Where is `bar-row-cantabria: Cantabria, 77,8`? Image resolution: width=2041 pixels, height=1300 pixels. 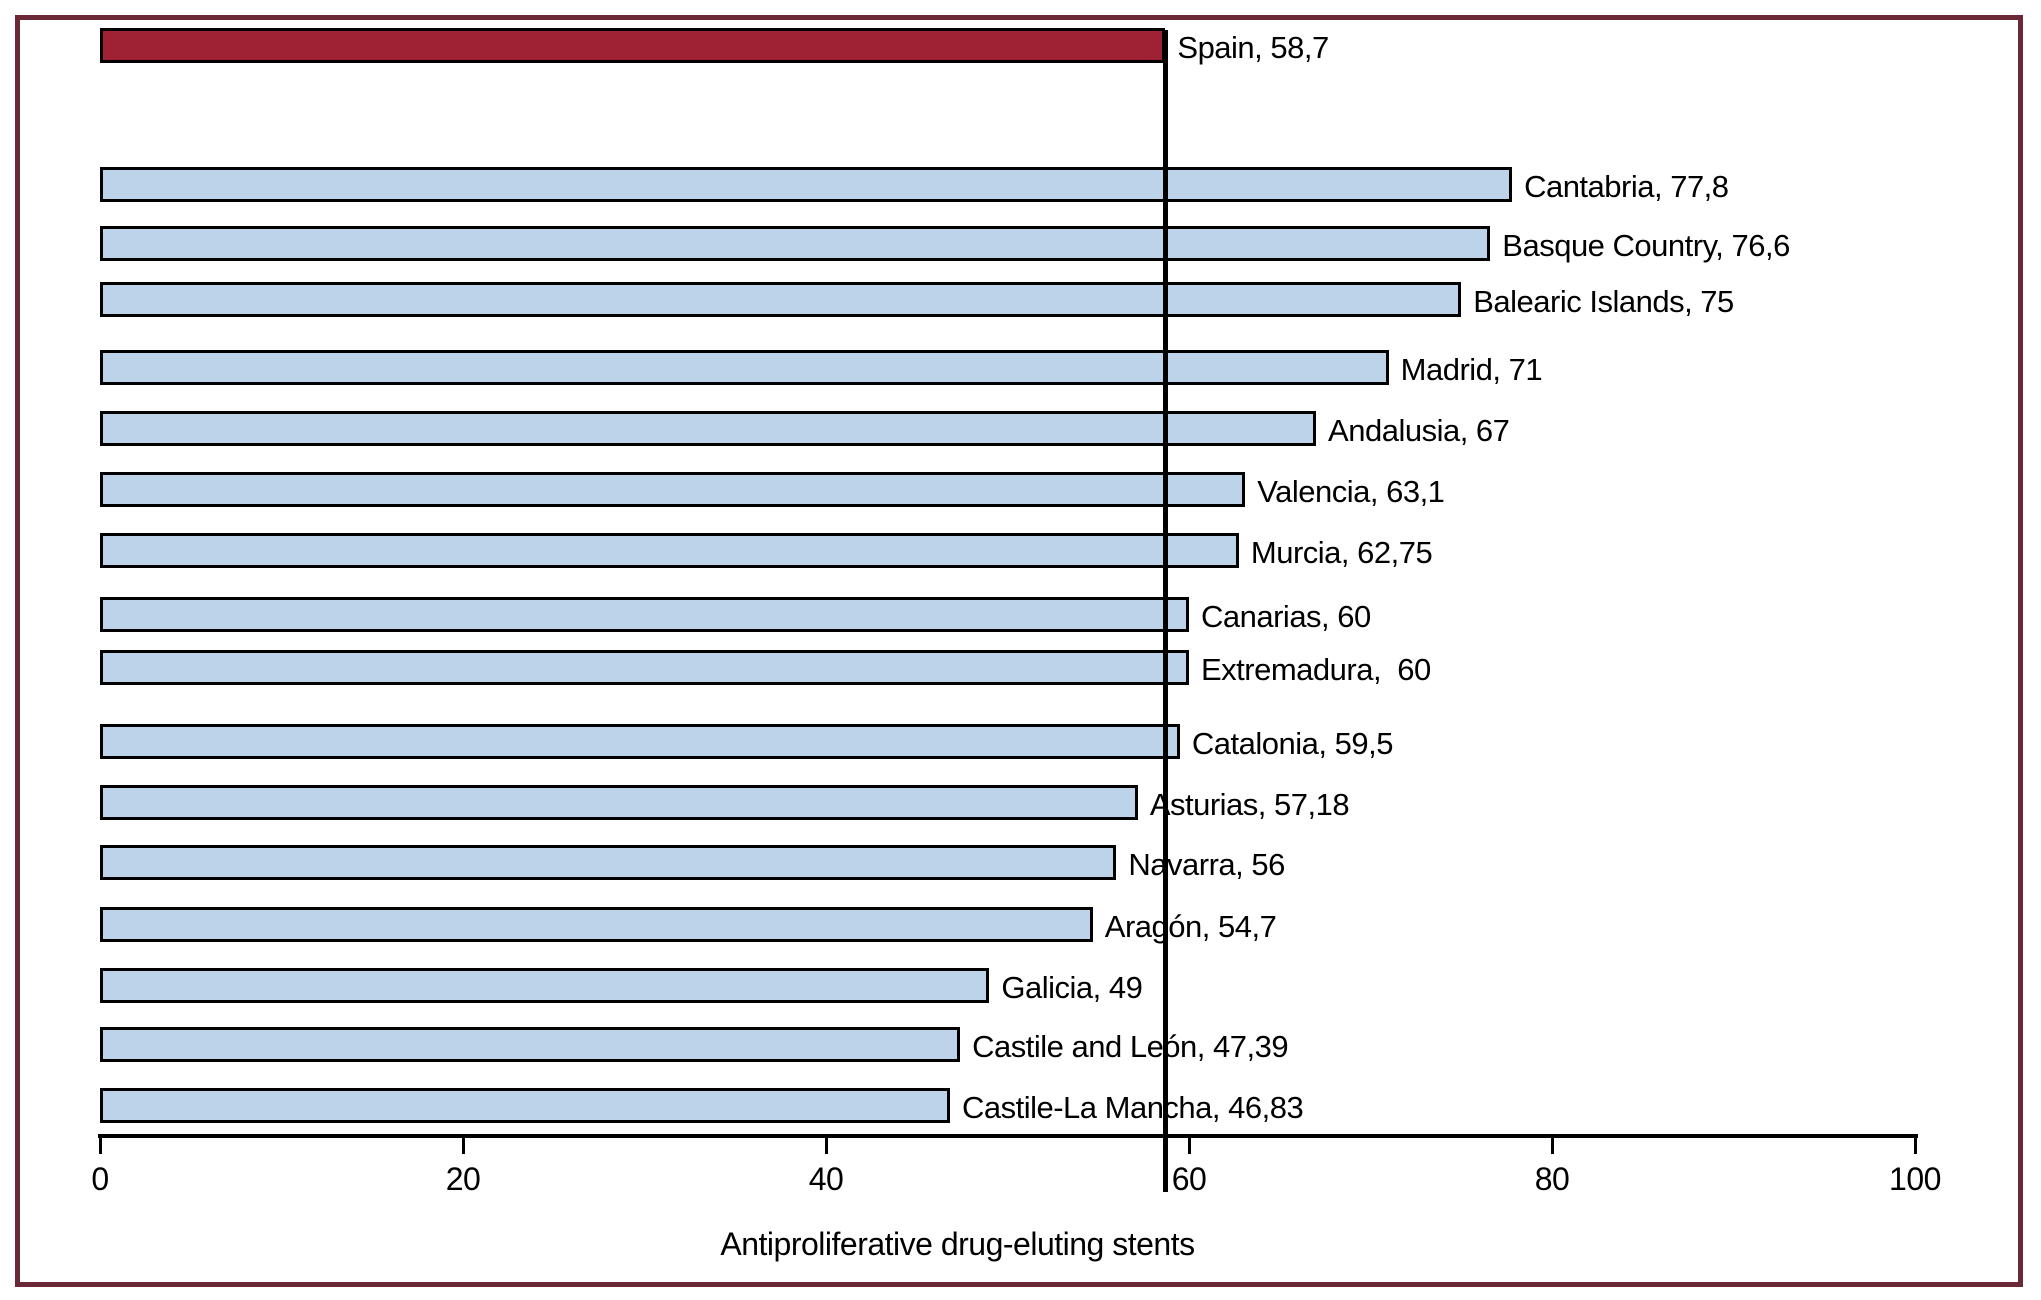 bar-row-cantabria: Cantabria, 77,8 is located at coordinates (1007, 185).